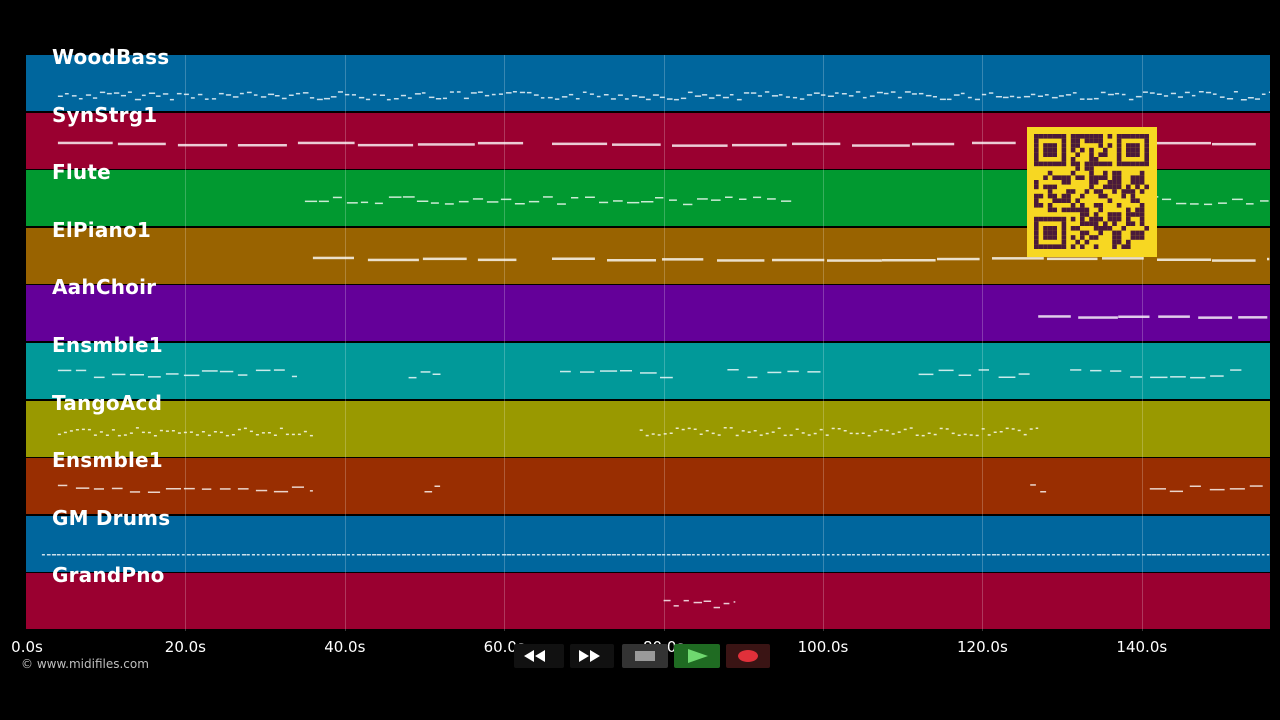 The width and height of the screenshot is (1280, 720). What do you see at coordinates (1092, 192) in the screenshot?
I see `qr-code-icon` at bounding box center [1092, 192].